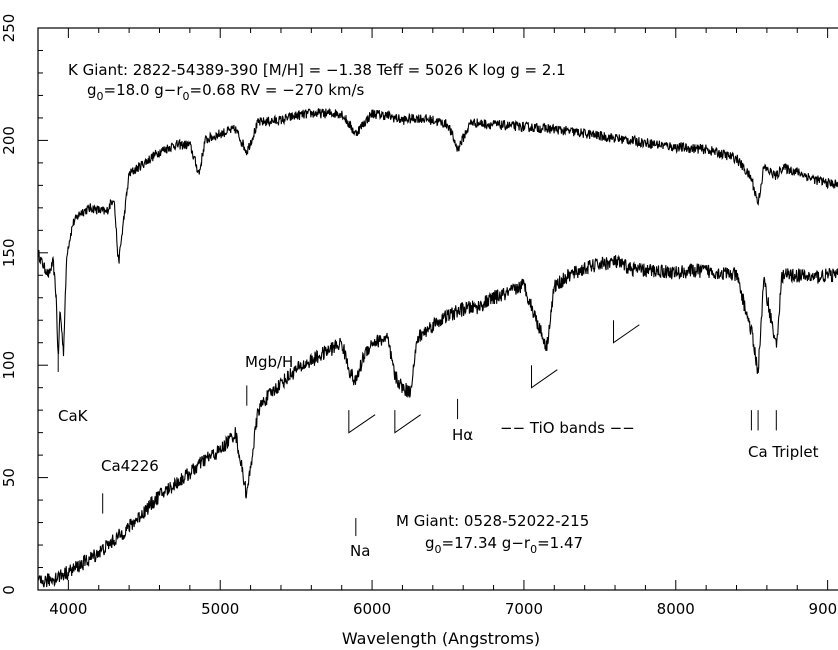 The height and width of the screenshot is (650, 838). What do you see at coordinates (524, 609) in the screenshot?
I see `x-tick-label: 7000` at bounding box center [524, 609].